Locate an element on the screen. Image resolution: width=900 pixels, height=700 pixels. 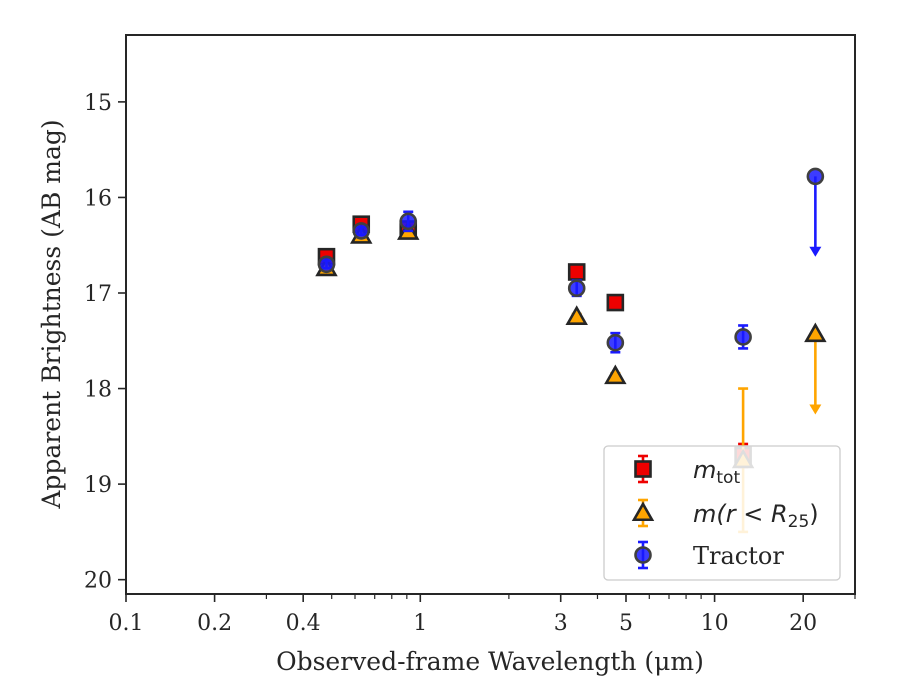
legend: mtot m(r < R25) Tractor is located at coordinates (722, 513).